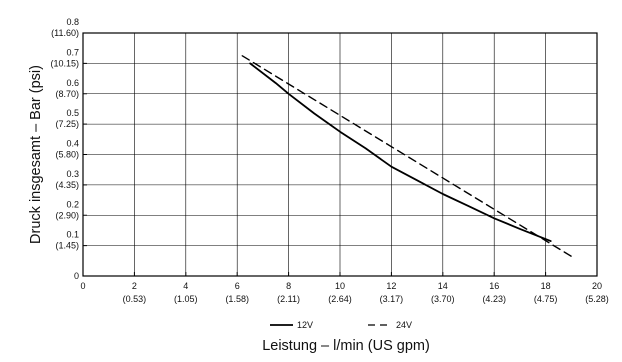  What do you see at coordinates (494, 299) in the screenshot?
I see `x-tick-sublabel: (4.23)` at bounding box center [494, 299].